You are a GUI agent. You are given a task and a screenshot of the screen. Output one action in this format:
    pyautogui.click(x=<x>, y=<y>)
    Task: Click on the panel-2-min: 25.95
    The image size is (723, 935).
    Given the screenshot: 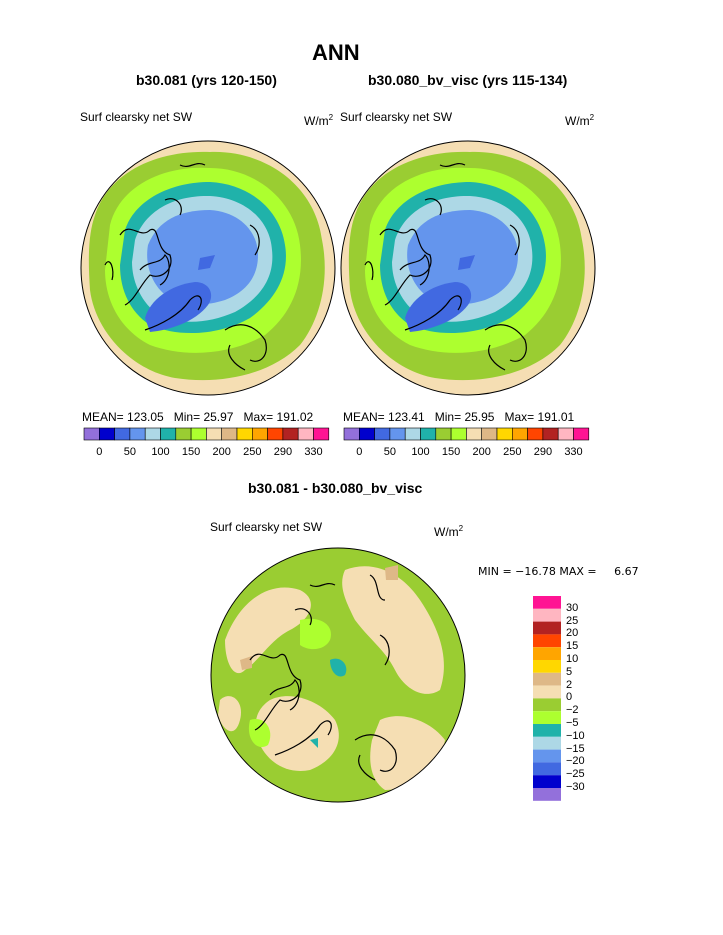 What is the action you would take?
    pyautogui.click(x=479, y=417)
    